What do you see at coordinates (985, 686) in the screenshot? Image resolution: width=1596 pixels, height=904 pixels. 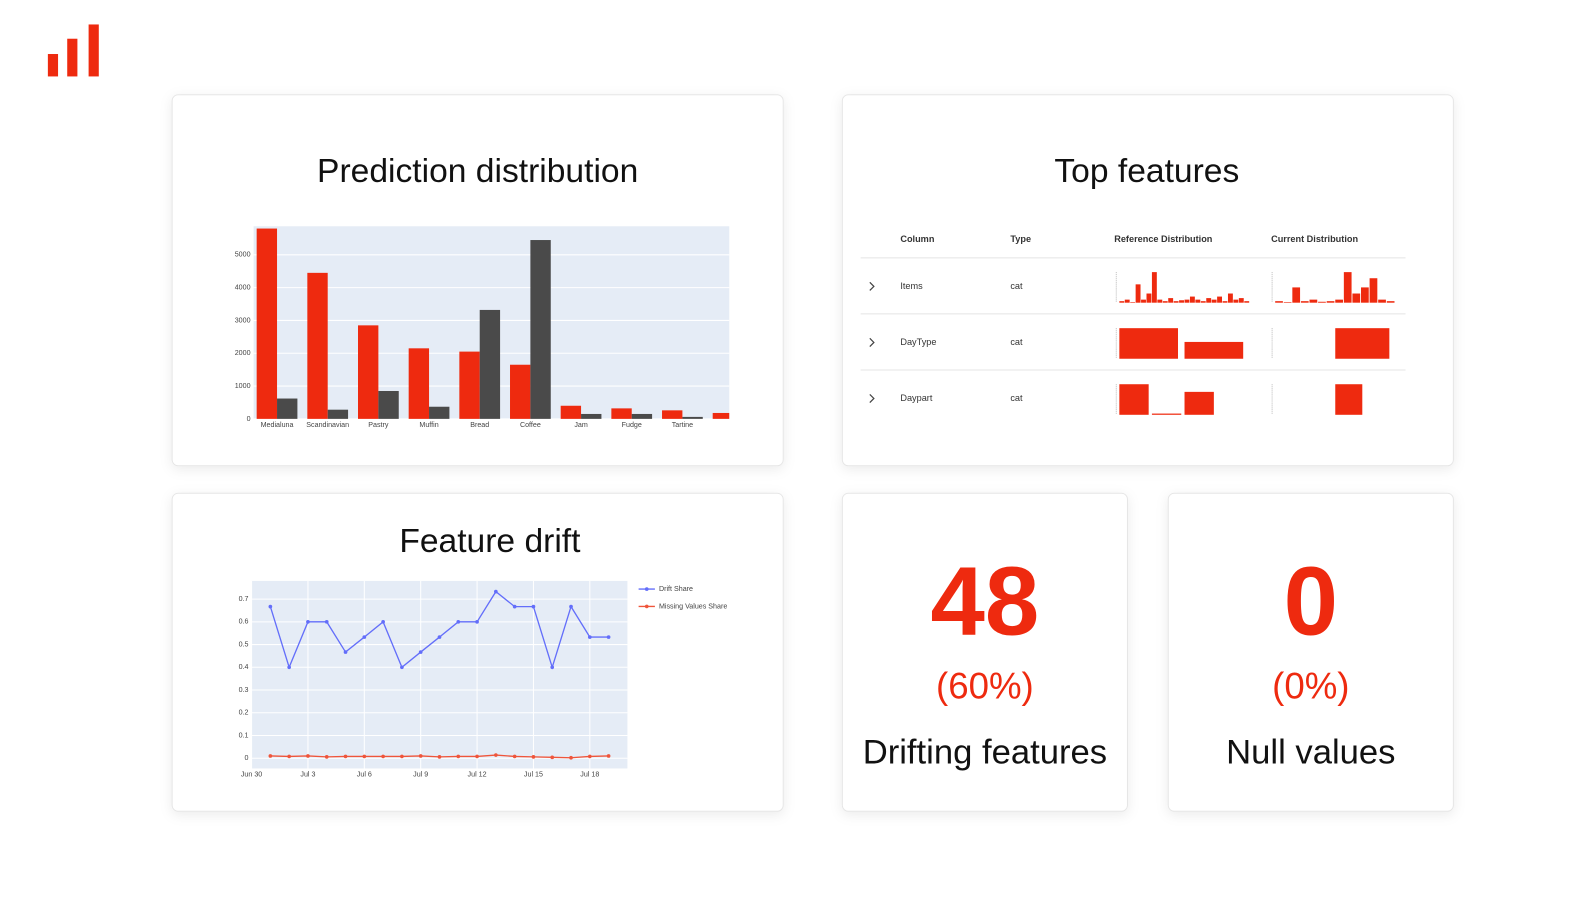 I see `stat-share: (60%)` at bounding box center [985, 686].